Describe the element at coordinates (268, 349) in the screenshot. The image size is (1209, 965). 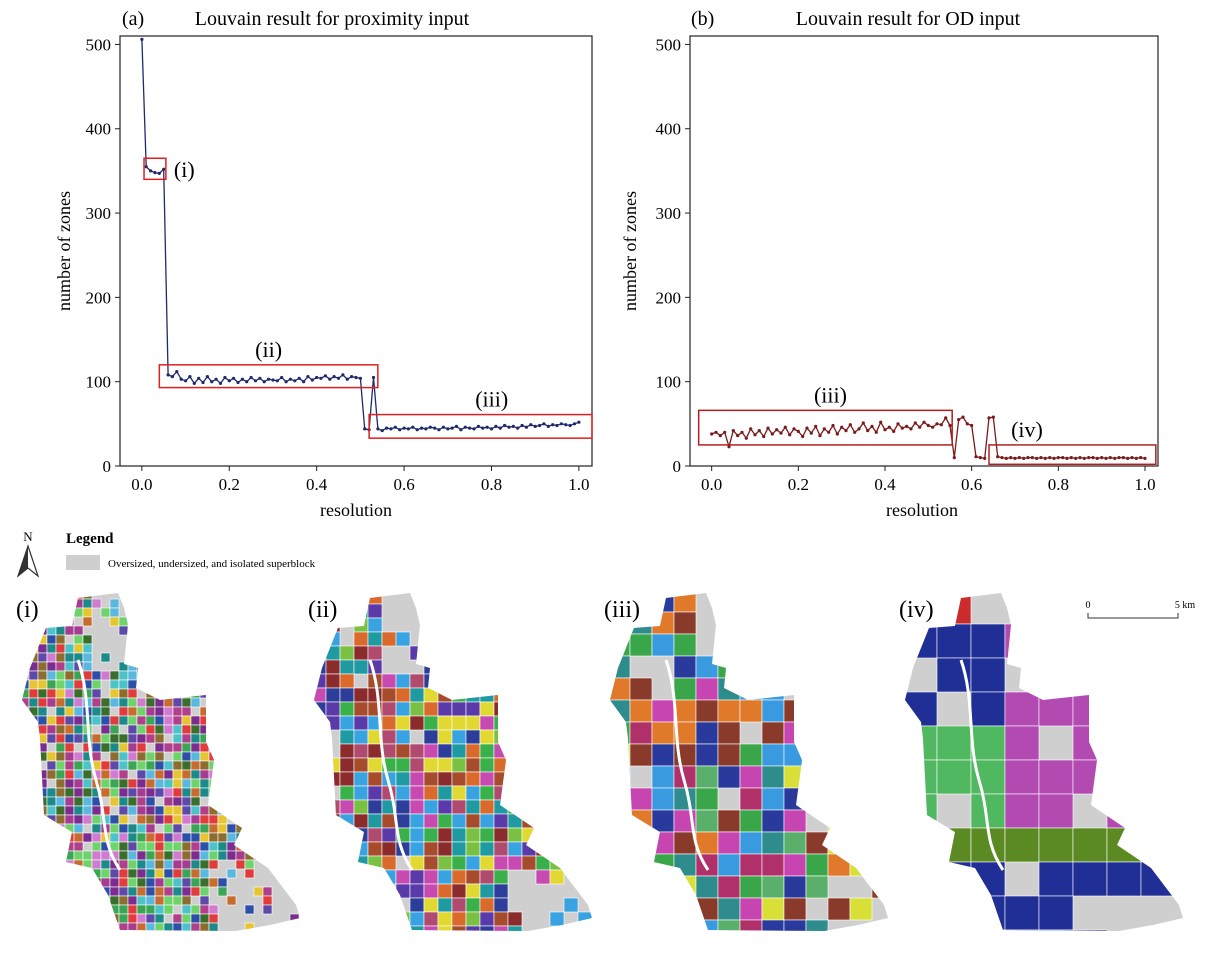
I see `box-label-a-1: (ii)` at that location.